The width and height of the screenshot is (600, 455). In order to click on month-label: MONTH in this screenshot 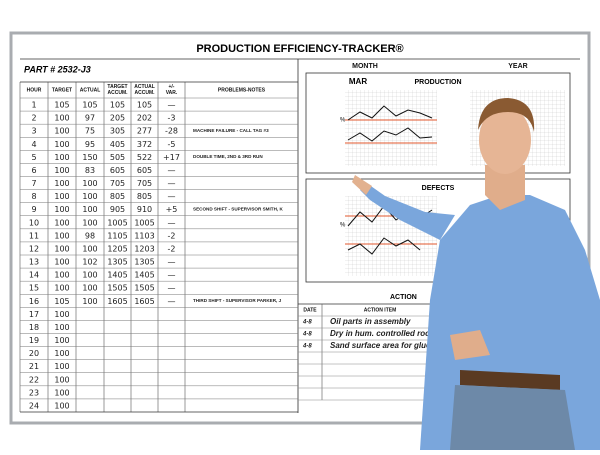, I will do `click(365, 66)`.